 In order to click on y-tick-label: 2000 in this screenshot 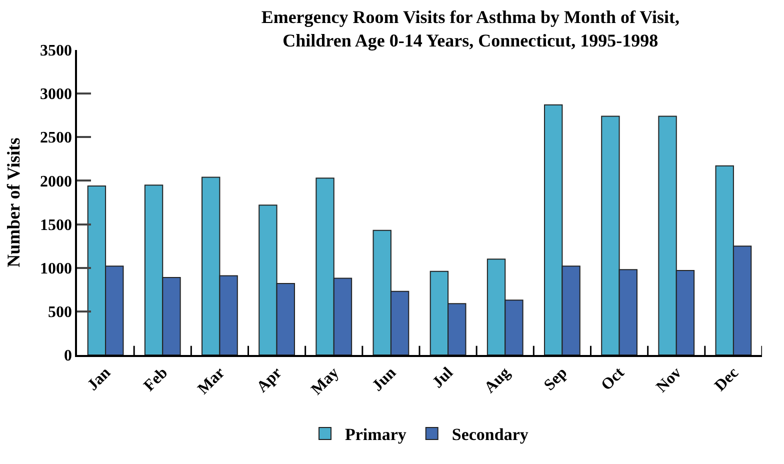, I will do `click(56, 181)`.